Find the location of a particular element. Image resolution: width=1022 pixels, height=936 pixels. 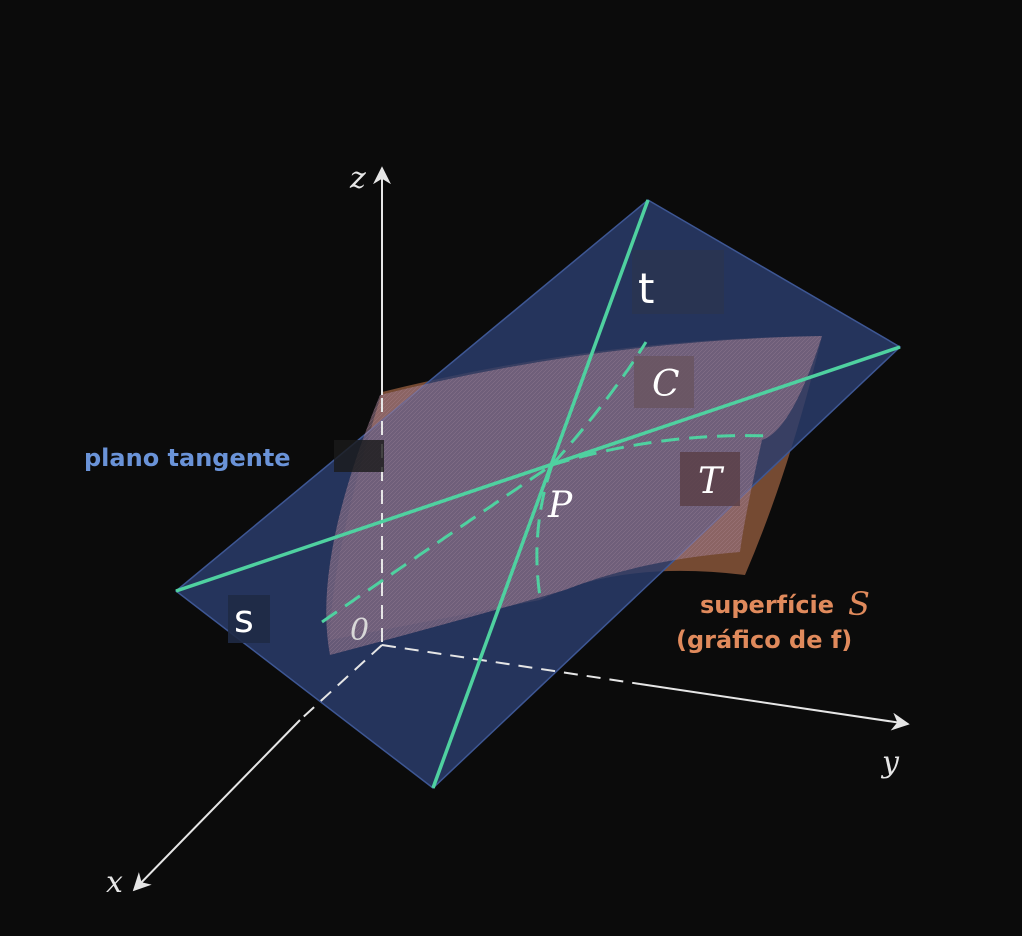

line-t is located at coordinates (540, 494).